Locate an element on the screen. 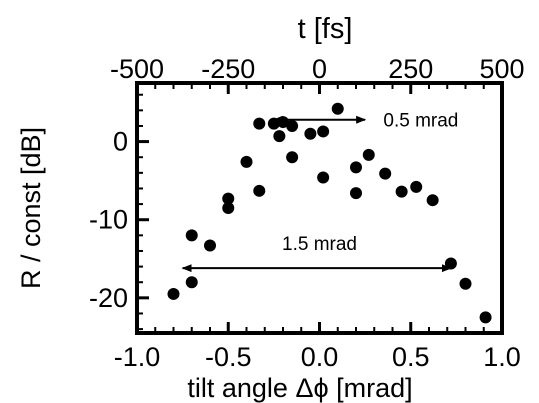 The width and height of the screenshot is (539, 403). x-axis-label: tilt angle Δϕ [mrad] is located at coordinates (299, 388).